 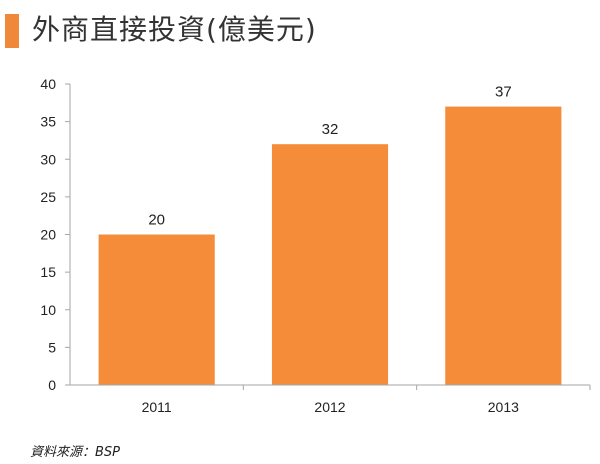 I want to click on bar-2013, so click(x=503, y=245).